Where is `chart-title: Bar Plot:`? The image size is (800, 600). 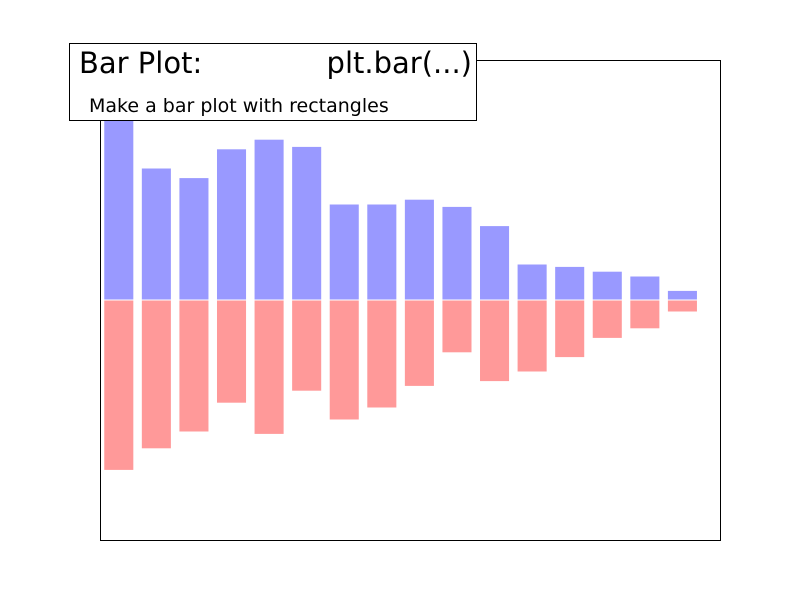
chart-title: Bar Plot: is located at coordinates (141, 63).